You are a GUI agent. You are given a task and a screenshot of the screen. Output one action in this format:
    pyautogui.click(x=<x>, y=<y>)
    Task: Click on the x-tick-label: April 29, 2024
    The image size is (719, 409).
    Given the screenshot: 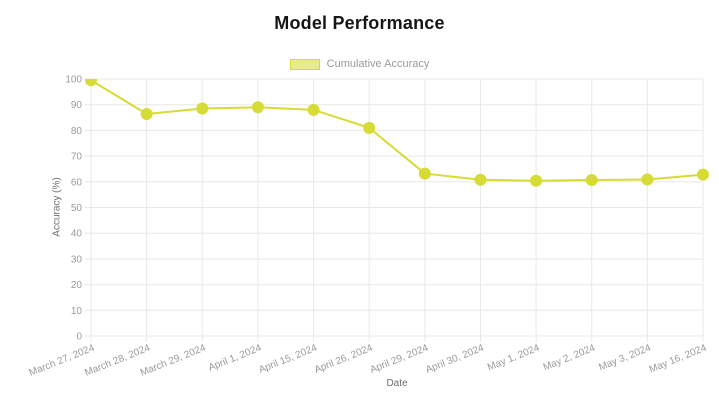 What is the action you would take?
    pyautogui.click(x=400, y=358)
    